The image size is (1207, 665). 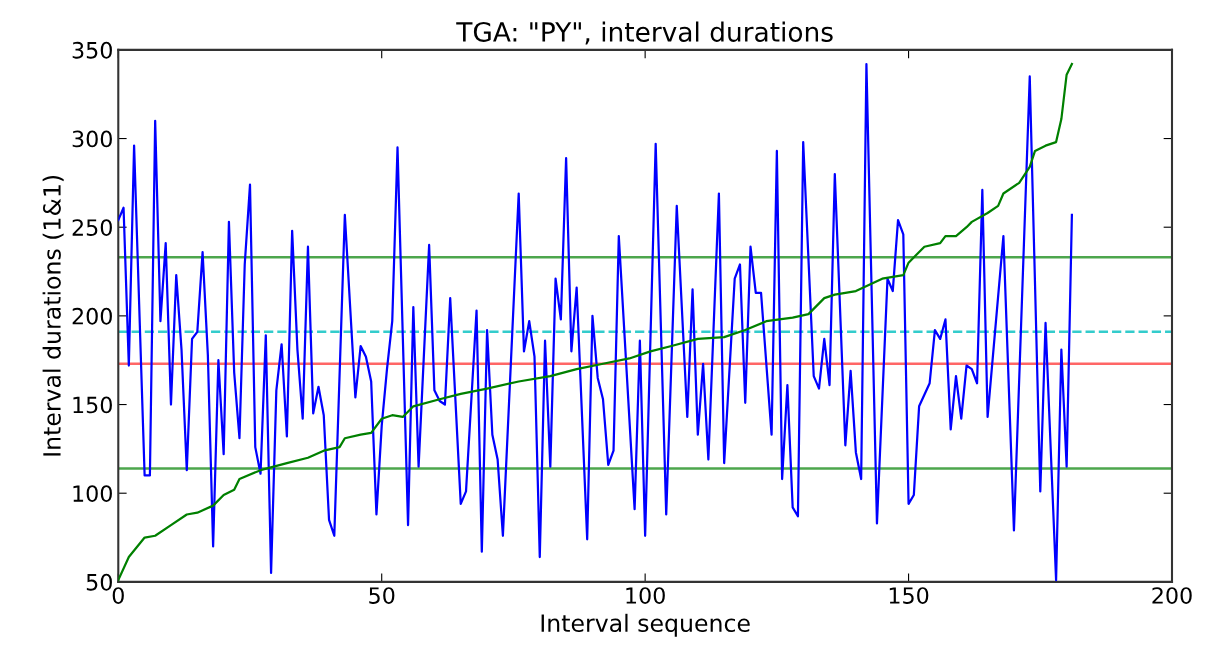 What do you see at coordinates (118, 595) in the screenshot?
I see `x-tick-label: 0` at bounding box center [118, 595].